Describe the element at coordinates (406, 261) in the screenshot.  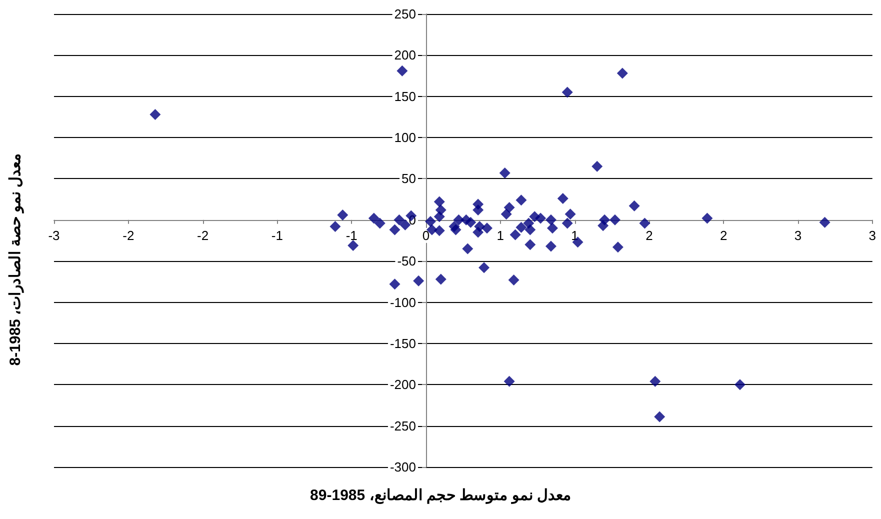
I see `y-tick-label: -50` at that location.